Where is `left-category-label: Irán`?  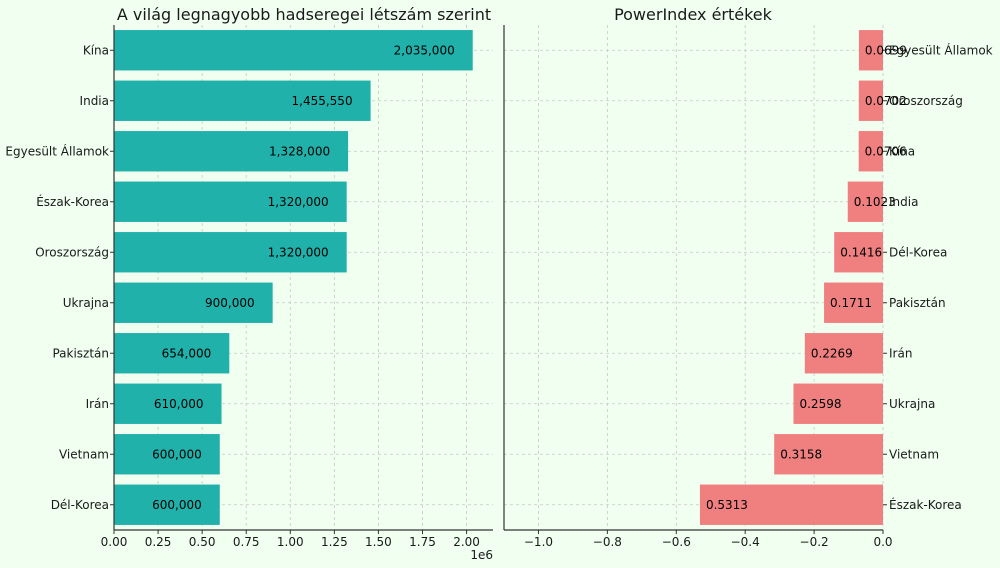 left-category-label: Irán is located at coordinates (97, 404).